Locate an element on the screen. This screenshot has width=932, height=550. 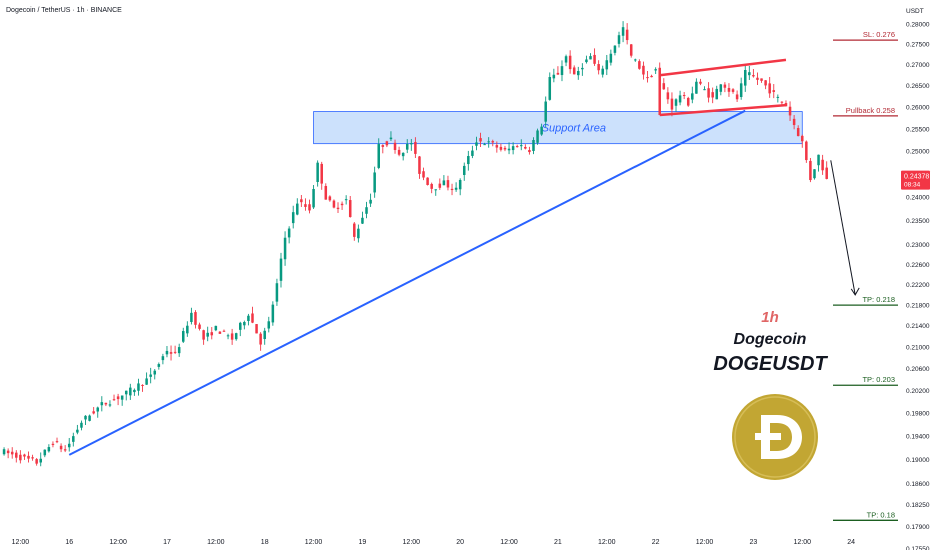
price-tick-label: 0.18250 is located at coordinates (918, 505).